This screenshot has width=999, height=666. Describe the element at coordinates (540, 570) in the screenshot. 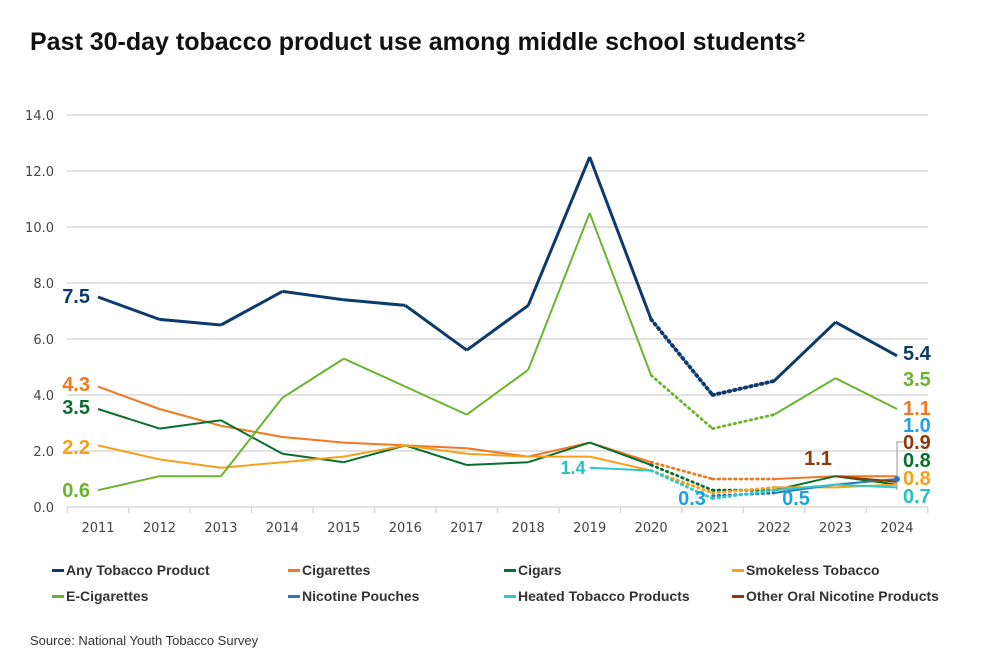

I see `legend-label: Cigars` at that location.